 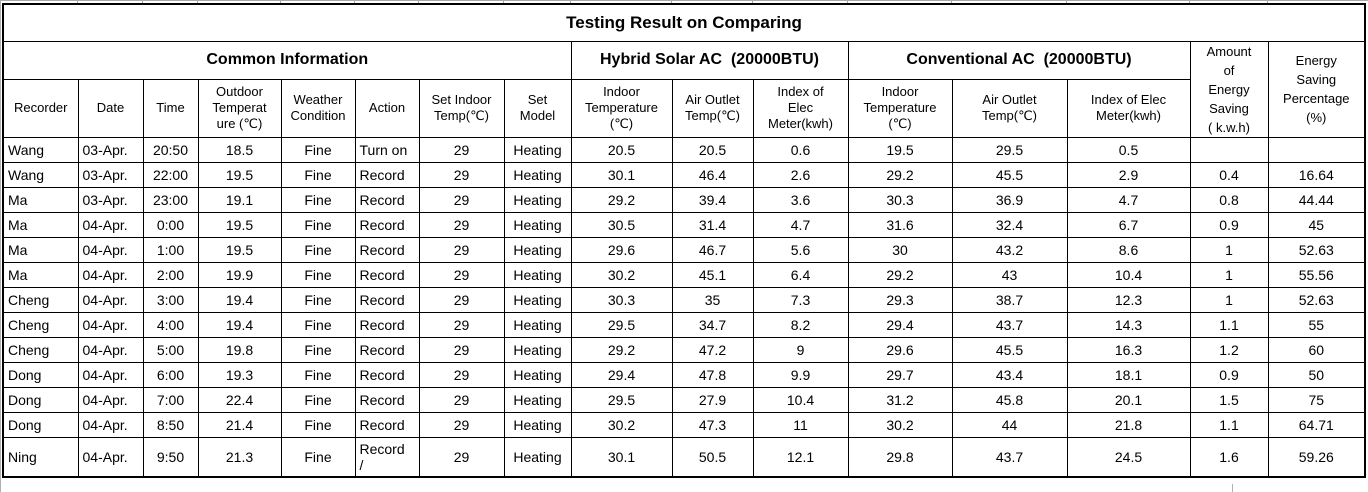 I want to click on cell-time: 7:00, so click(x=170, y=399).